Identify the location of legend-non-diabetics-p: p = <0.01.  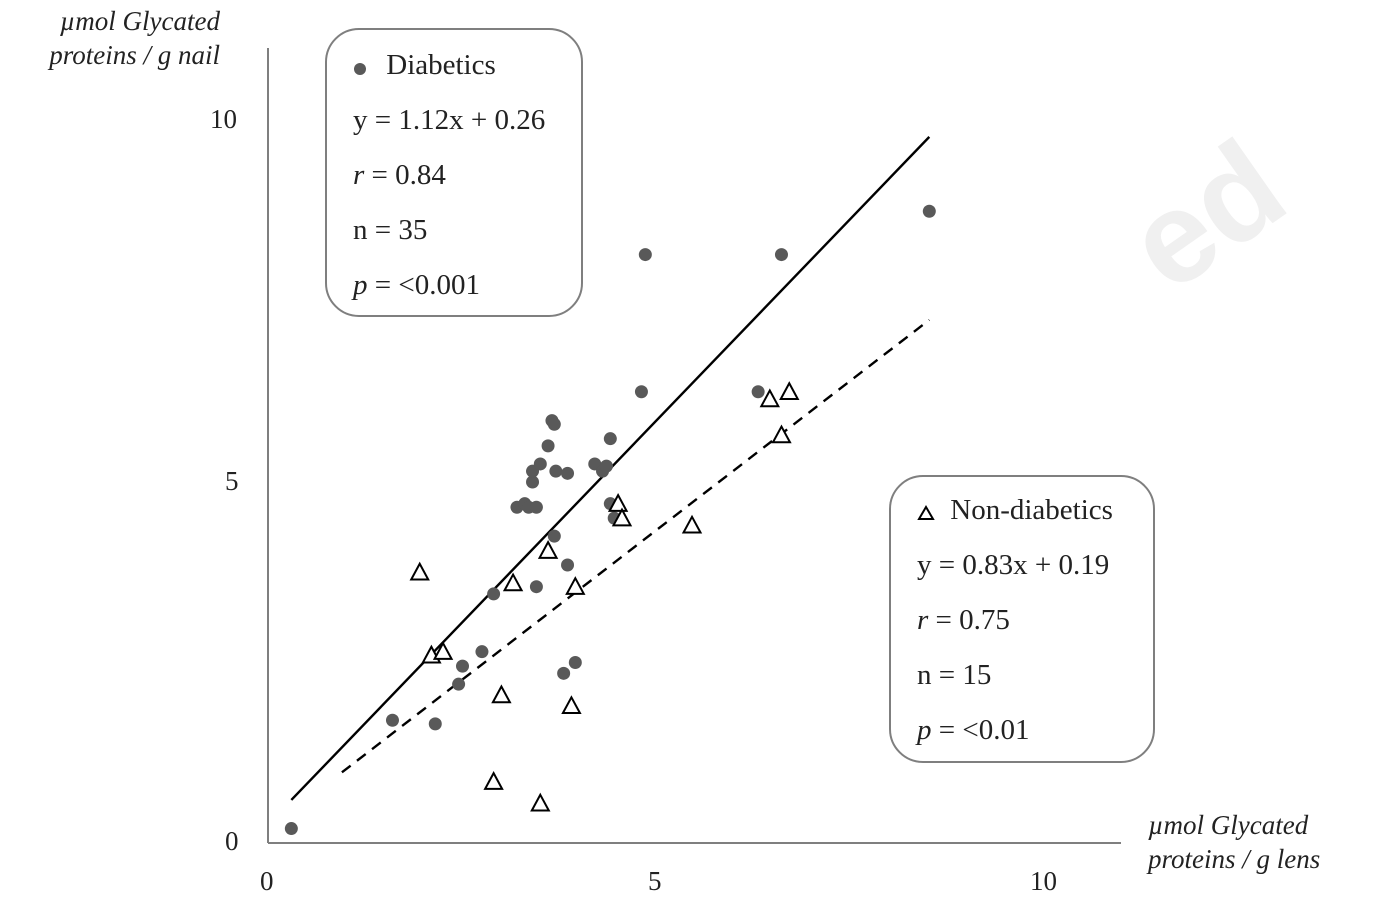
(973, 730).